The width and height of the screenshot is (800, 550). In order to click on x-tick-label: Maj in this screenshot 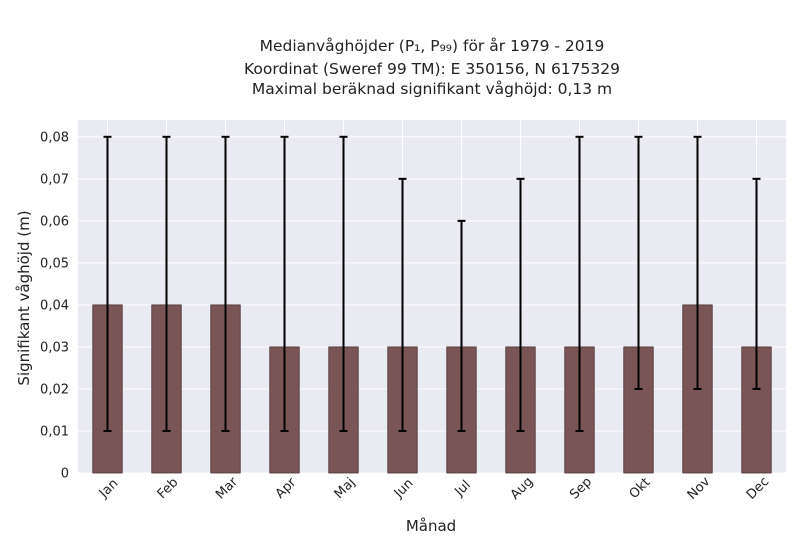, I will do `click(345, 488)`.